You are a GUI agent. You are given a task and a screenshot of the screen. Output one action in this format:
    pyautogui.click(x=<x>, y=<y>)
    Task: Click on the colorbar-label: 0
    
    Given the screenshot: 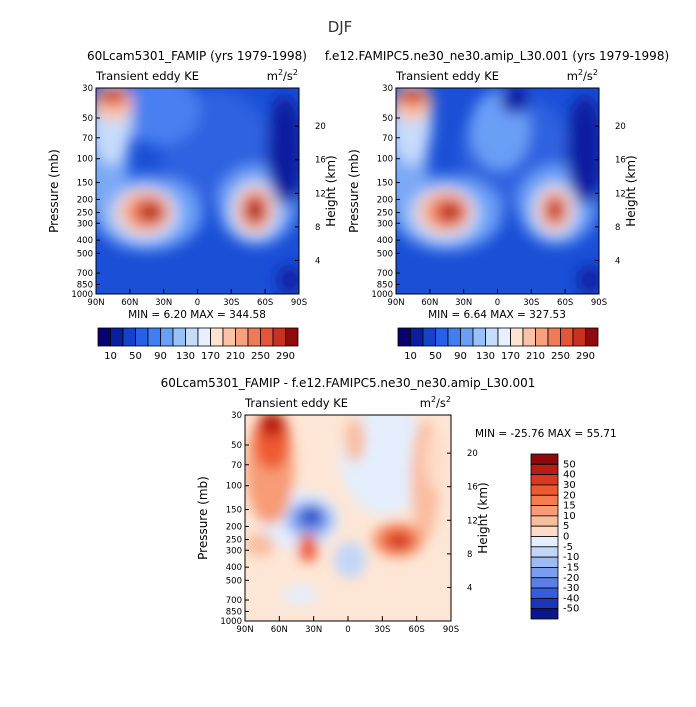 What is the action you would take?
    pyautogui.click(x=566, y=537)
    